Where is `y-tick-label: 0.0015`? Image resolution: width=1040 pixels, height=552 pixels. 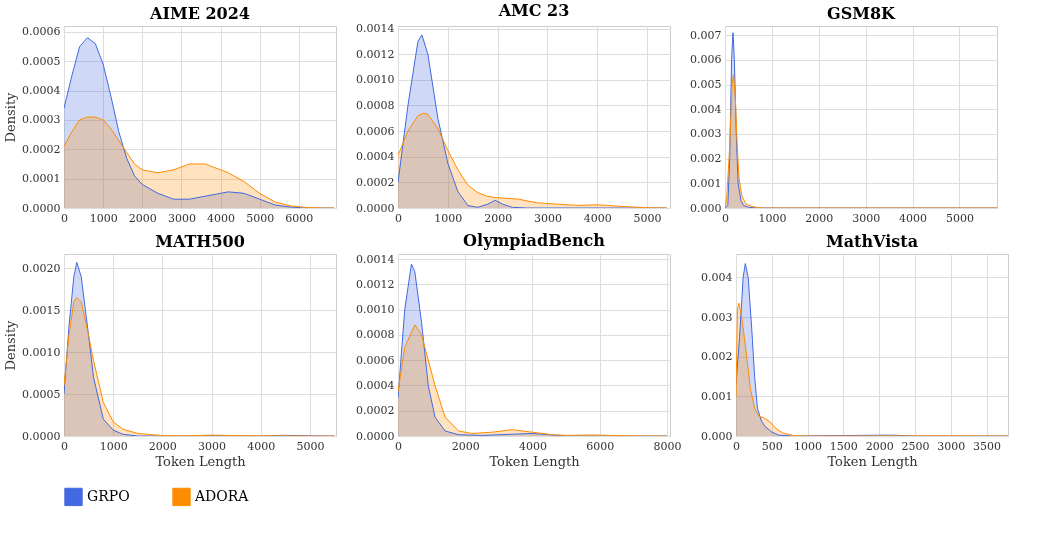
y-tick-label: 0.0015 is located at coordinates (41, 310).